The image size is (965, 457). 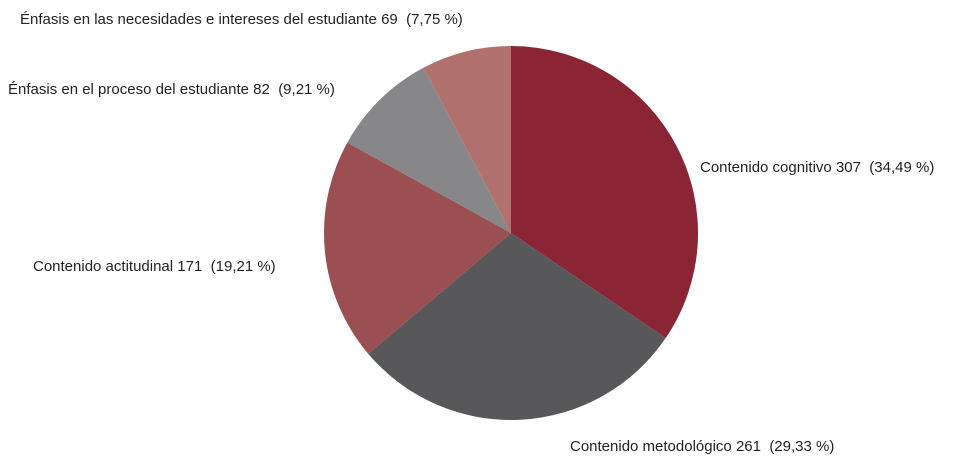 I want to click on slice-label: Contenido metodológico 261 (29,33 %), so click(x=702, y=446).